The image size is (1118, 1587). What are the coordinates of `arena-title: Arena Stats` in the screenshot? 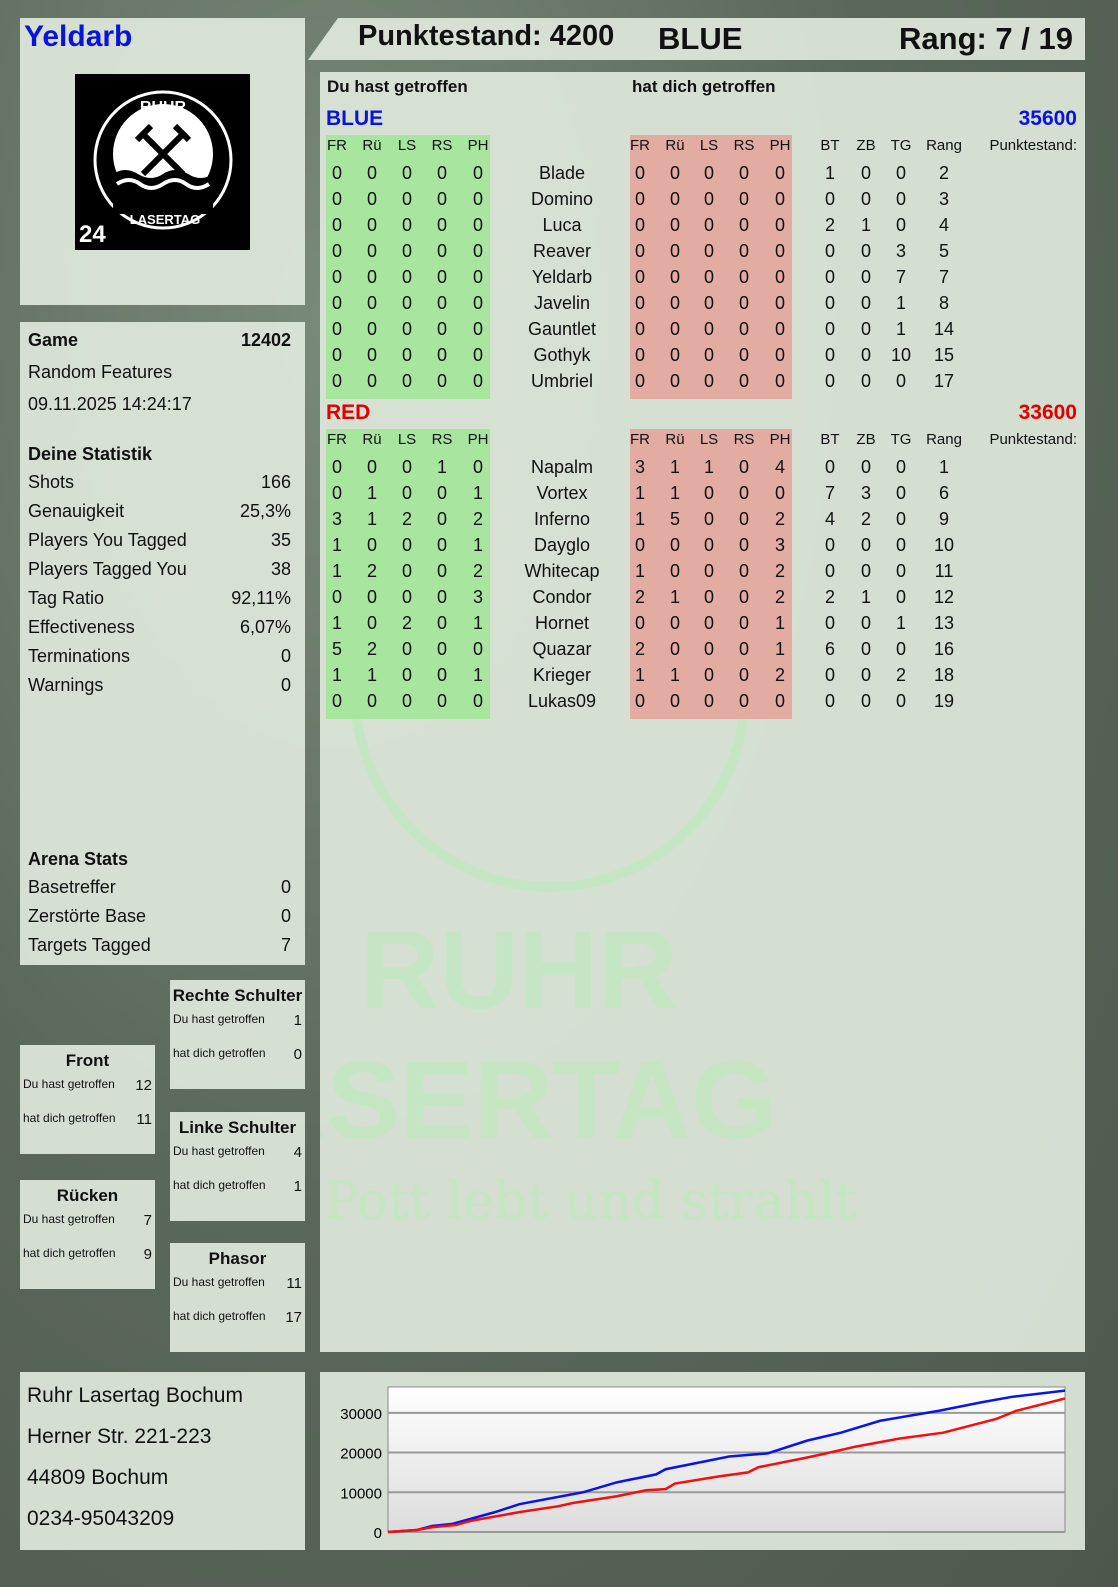 It's located at (78, 859).